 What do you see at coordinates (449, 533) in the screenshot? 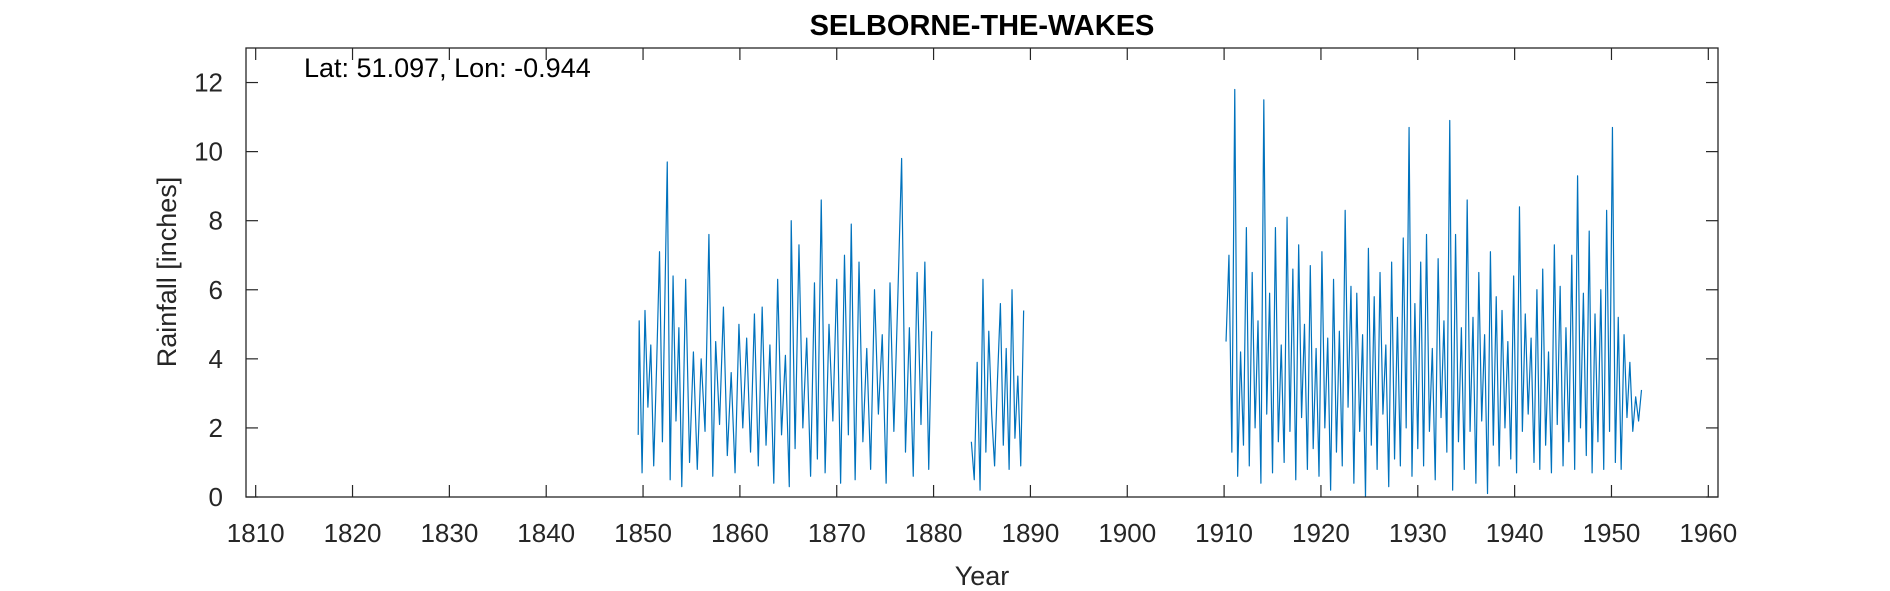
I see `x-tick-label: 1830` at bounding box center [449, 533].